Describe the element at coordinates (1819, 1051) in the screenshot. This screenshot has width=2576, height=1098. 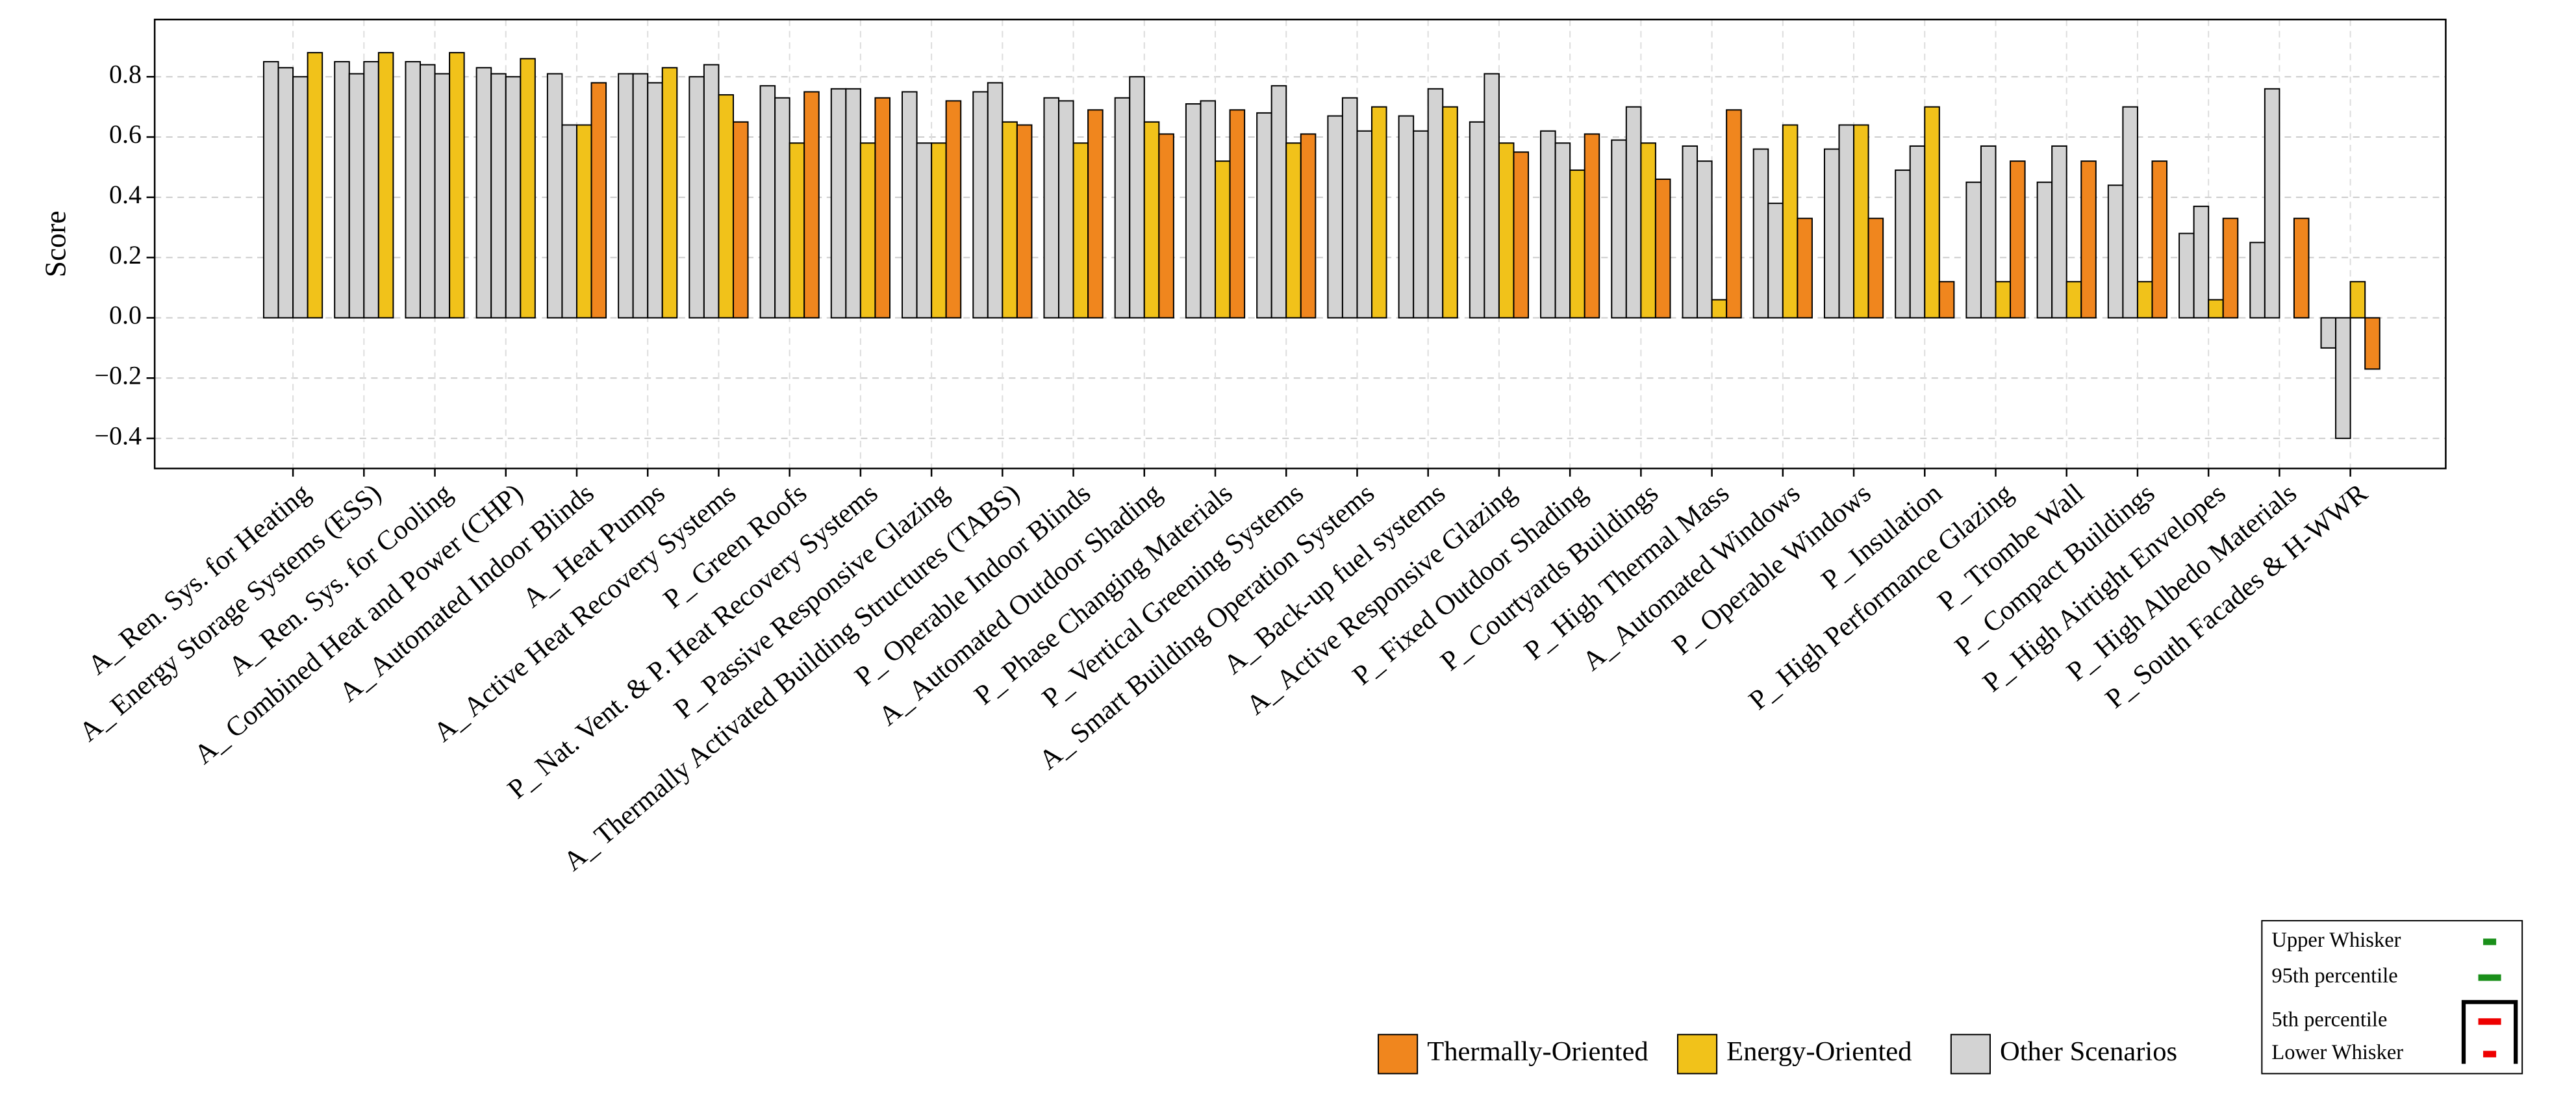
I see `legend-label: Energy-Oriented` at that location.